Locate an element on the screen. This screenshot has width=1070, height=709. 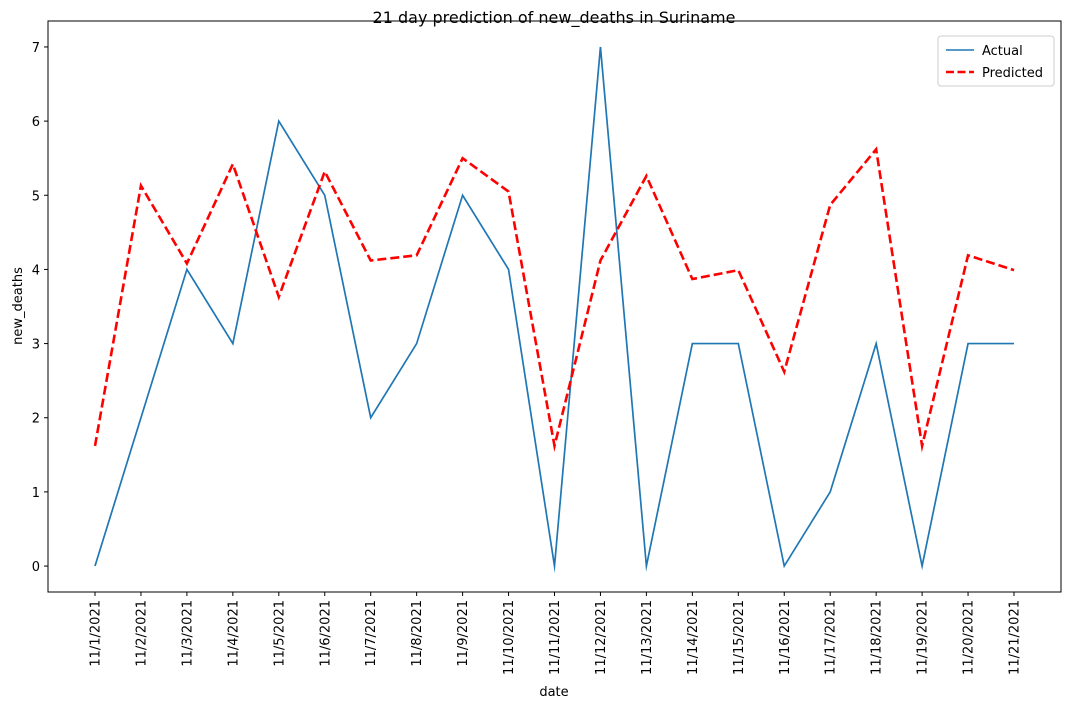
y-tick-label: 5 is located at coordinates (36, 196).